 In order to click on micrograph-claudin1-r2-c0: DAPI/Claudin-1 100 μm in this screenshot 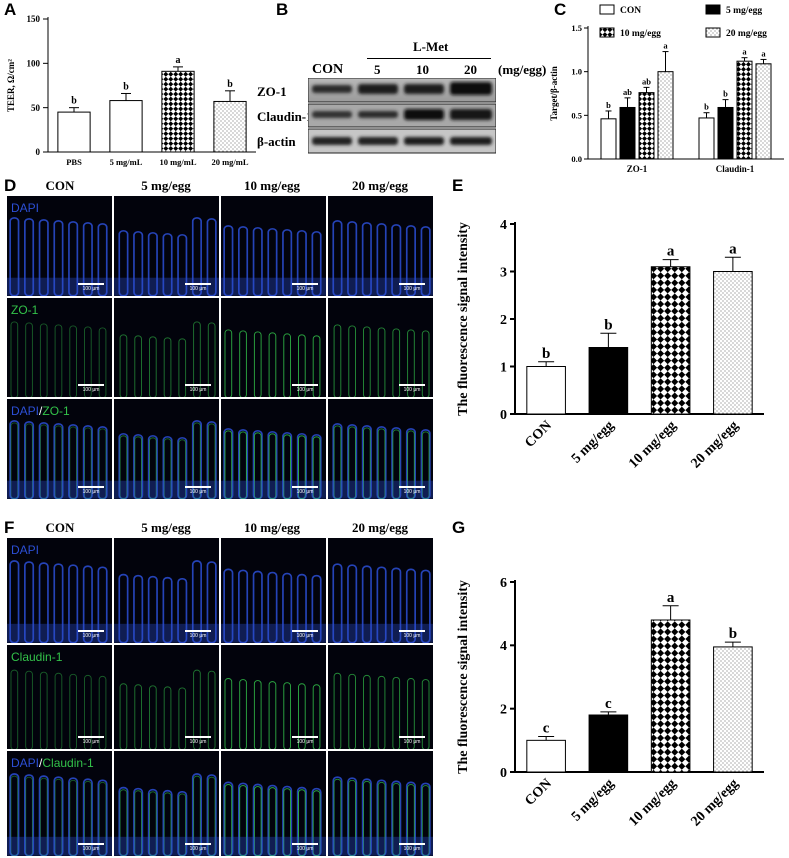, I will do `click(59, 803)`.